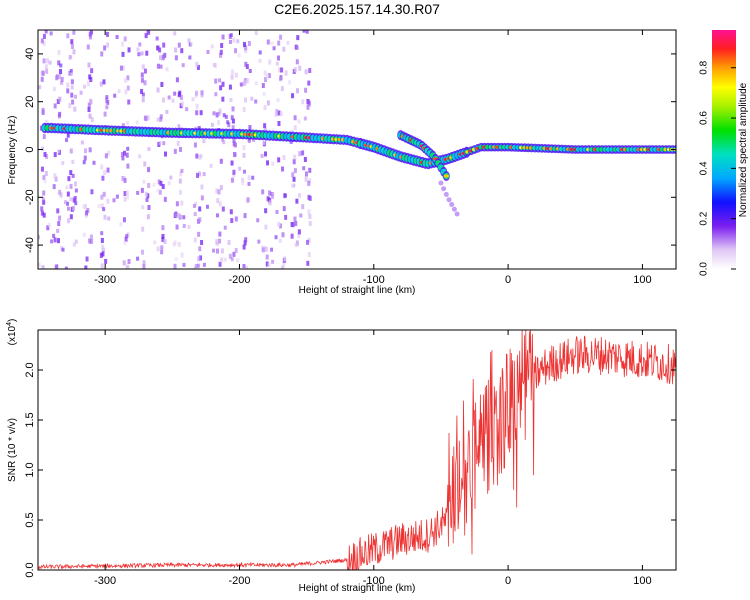 This screenshot has width=750, height=600. I want to click on x-tick-label: -300, so click(105, 280).